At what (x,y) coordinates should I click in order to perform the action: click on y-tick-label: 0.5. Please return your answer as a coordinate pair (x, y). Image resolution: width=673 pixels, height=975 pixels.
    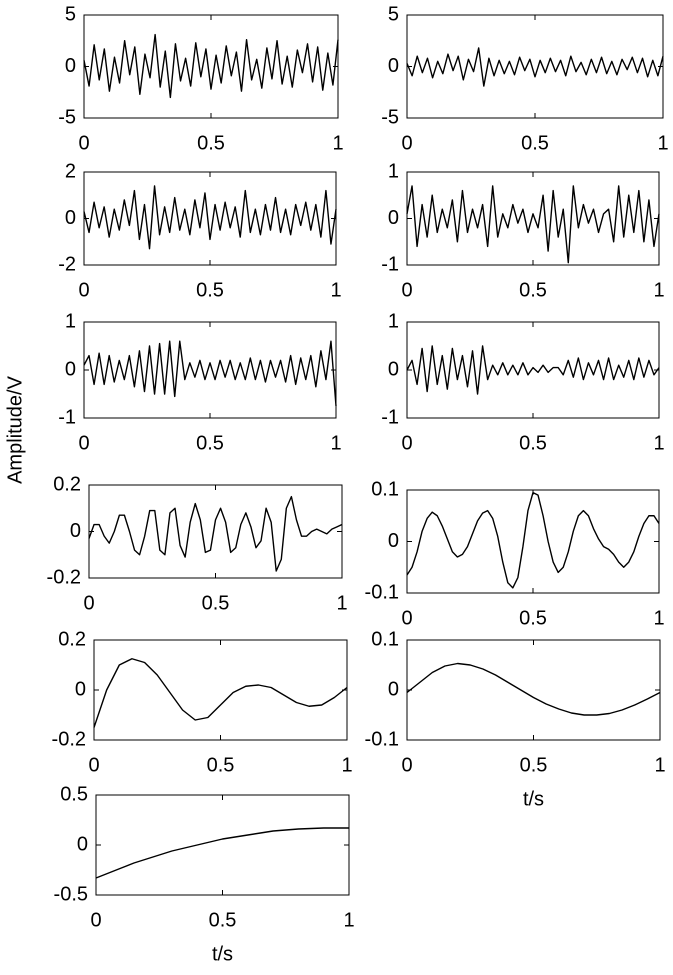
    Looking at the image, I should click on (74, 794).